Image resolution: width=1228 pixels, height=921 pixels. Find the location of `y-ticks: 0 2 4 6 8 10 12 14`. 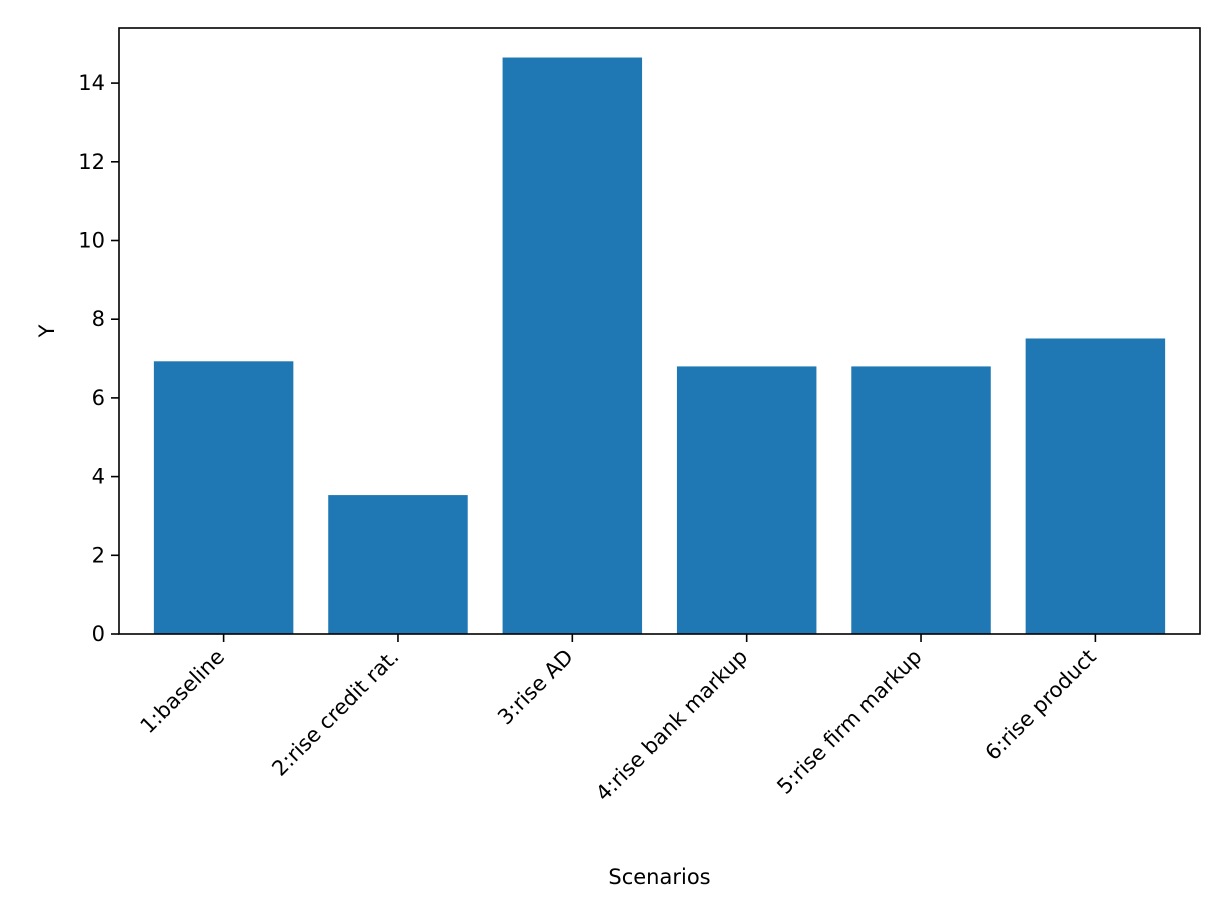

y-ticks: 0 2 4 6 8 10 12 14 is located at coordinates (98, 358).